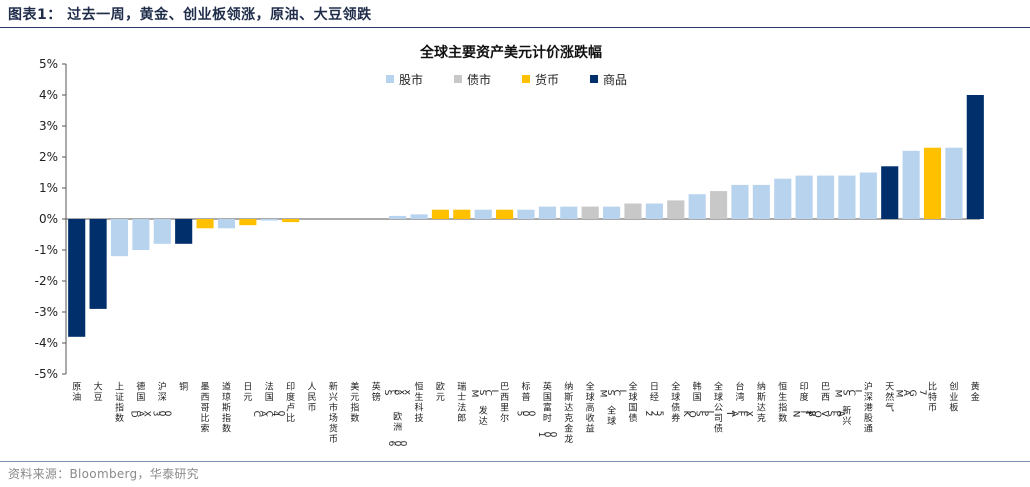  What do you see at coordinates (46, 250) in the screenshot?
I see `y-tick-label: -1%` at bounding box center [46, 250].